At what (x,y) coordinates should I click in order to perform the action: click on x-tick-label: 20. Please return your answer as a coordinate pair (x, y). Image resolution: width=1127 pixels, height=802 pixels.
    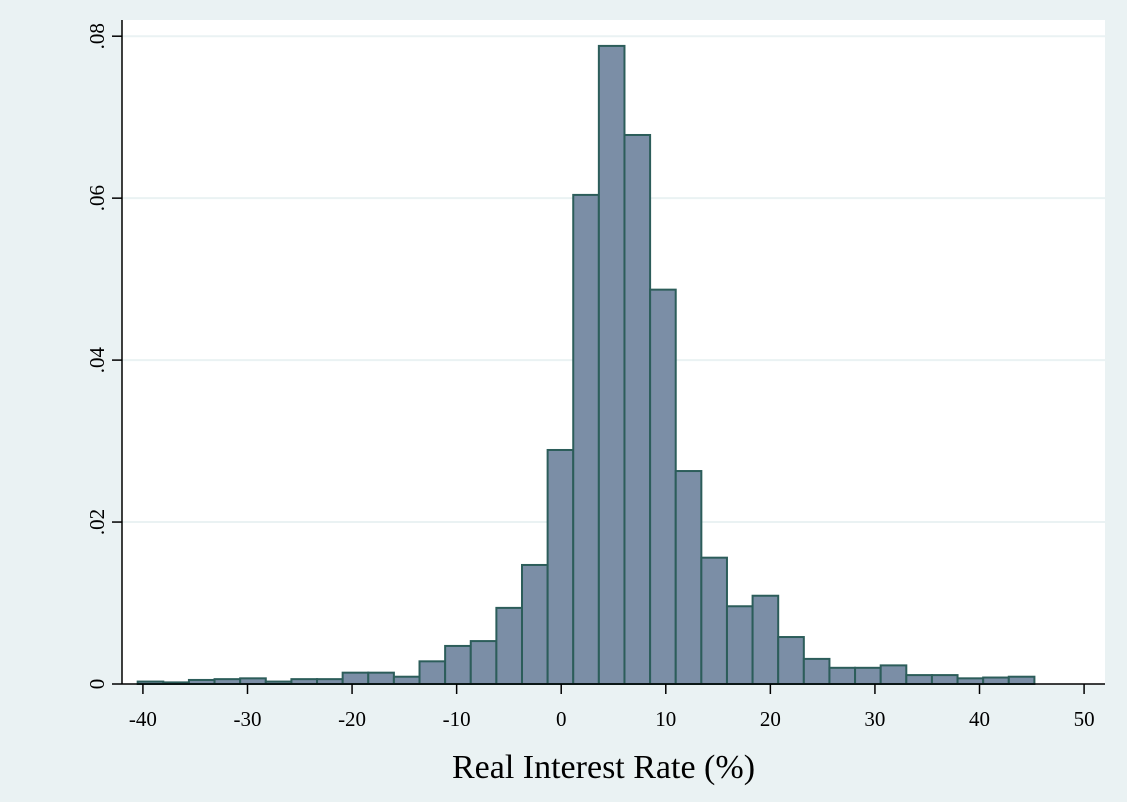
    Looking at the image, I should click on (770, 719).